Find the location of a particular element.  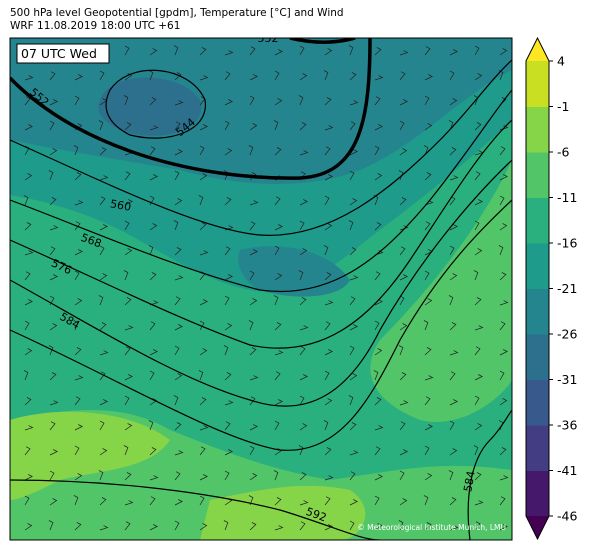

colorbar-tick-label: -16 is located at coordinates (567, 243).